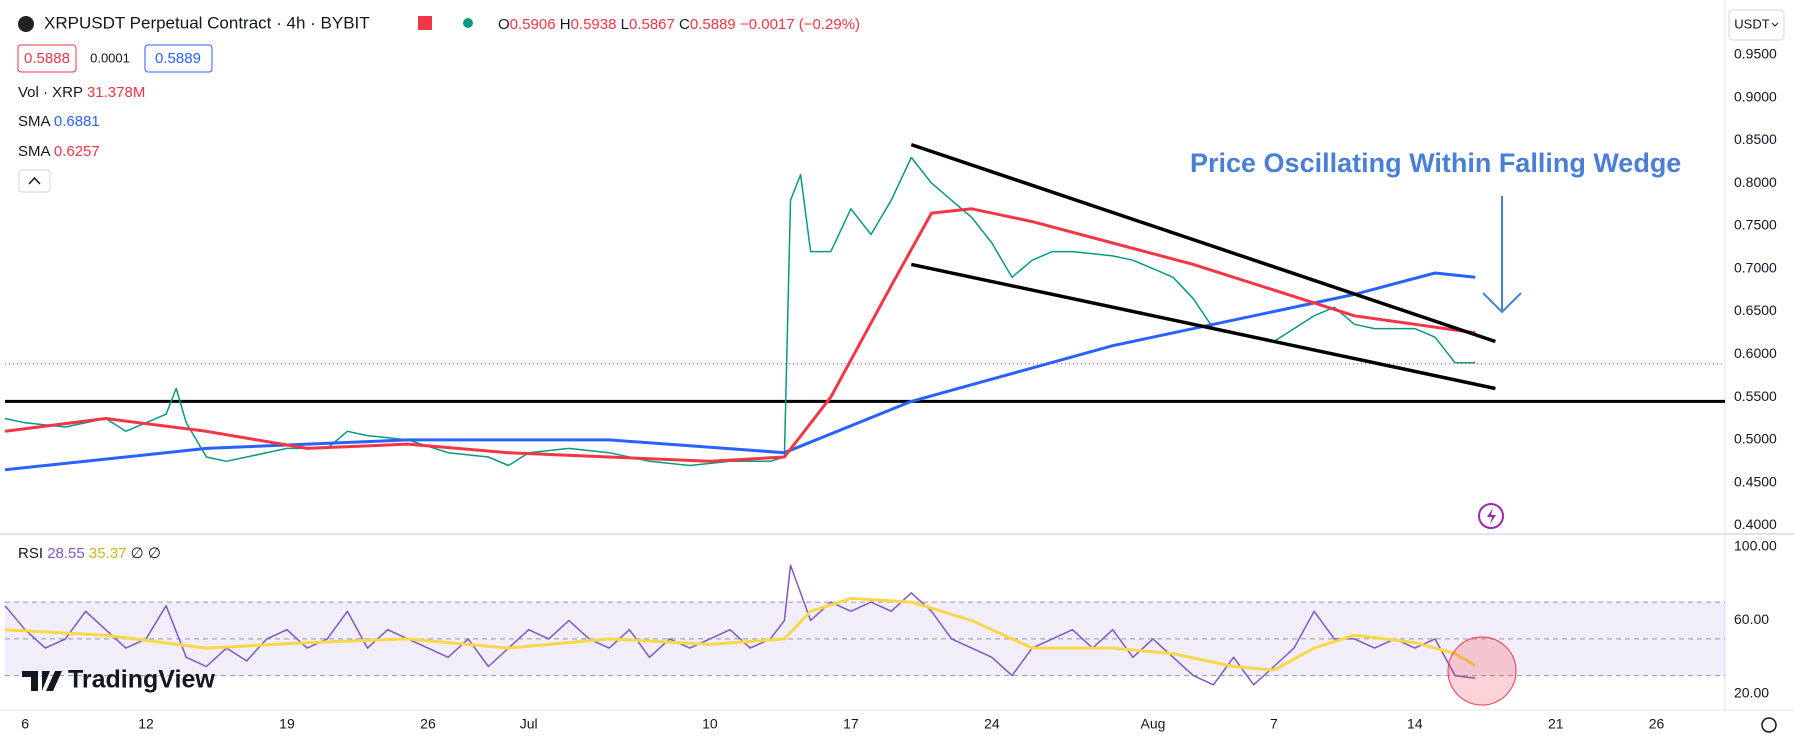 This screenshot has height=744, width=1794. What do you see at coordinates (1502, 303) in the screenshot?
I see `annotation-arrowhead` at bounding box center [1502, 303].